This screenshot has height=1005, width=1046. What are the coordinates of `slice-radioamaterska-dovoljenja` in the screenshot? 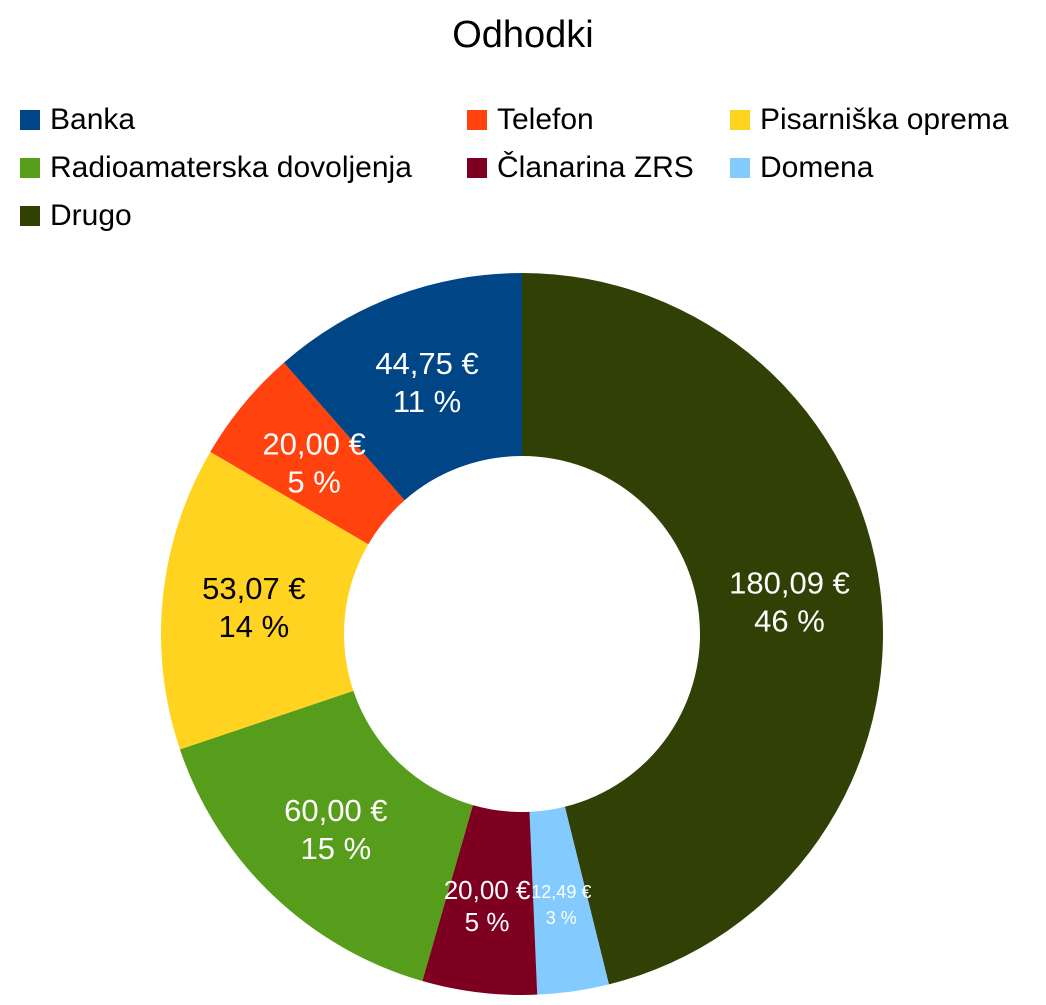 It's located at (326, 835).